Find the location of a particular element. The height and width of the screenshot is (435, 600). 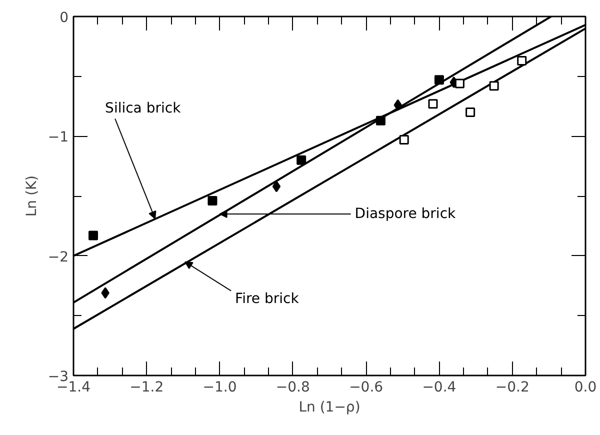

x-axis-title: Ln (1−ρ) is located at coordinates (329, 408).